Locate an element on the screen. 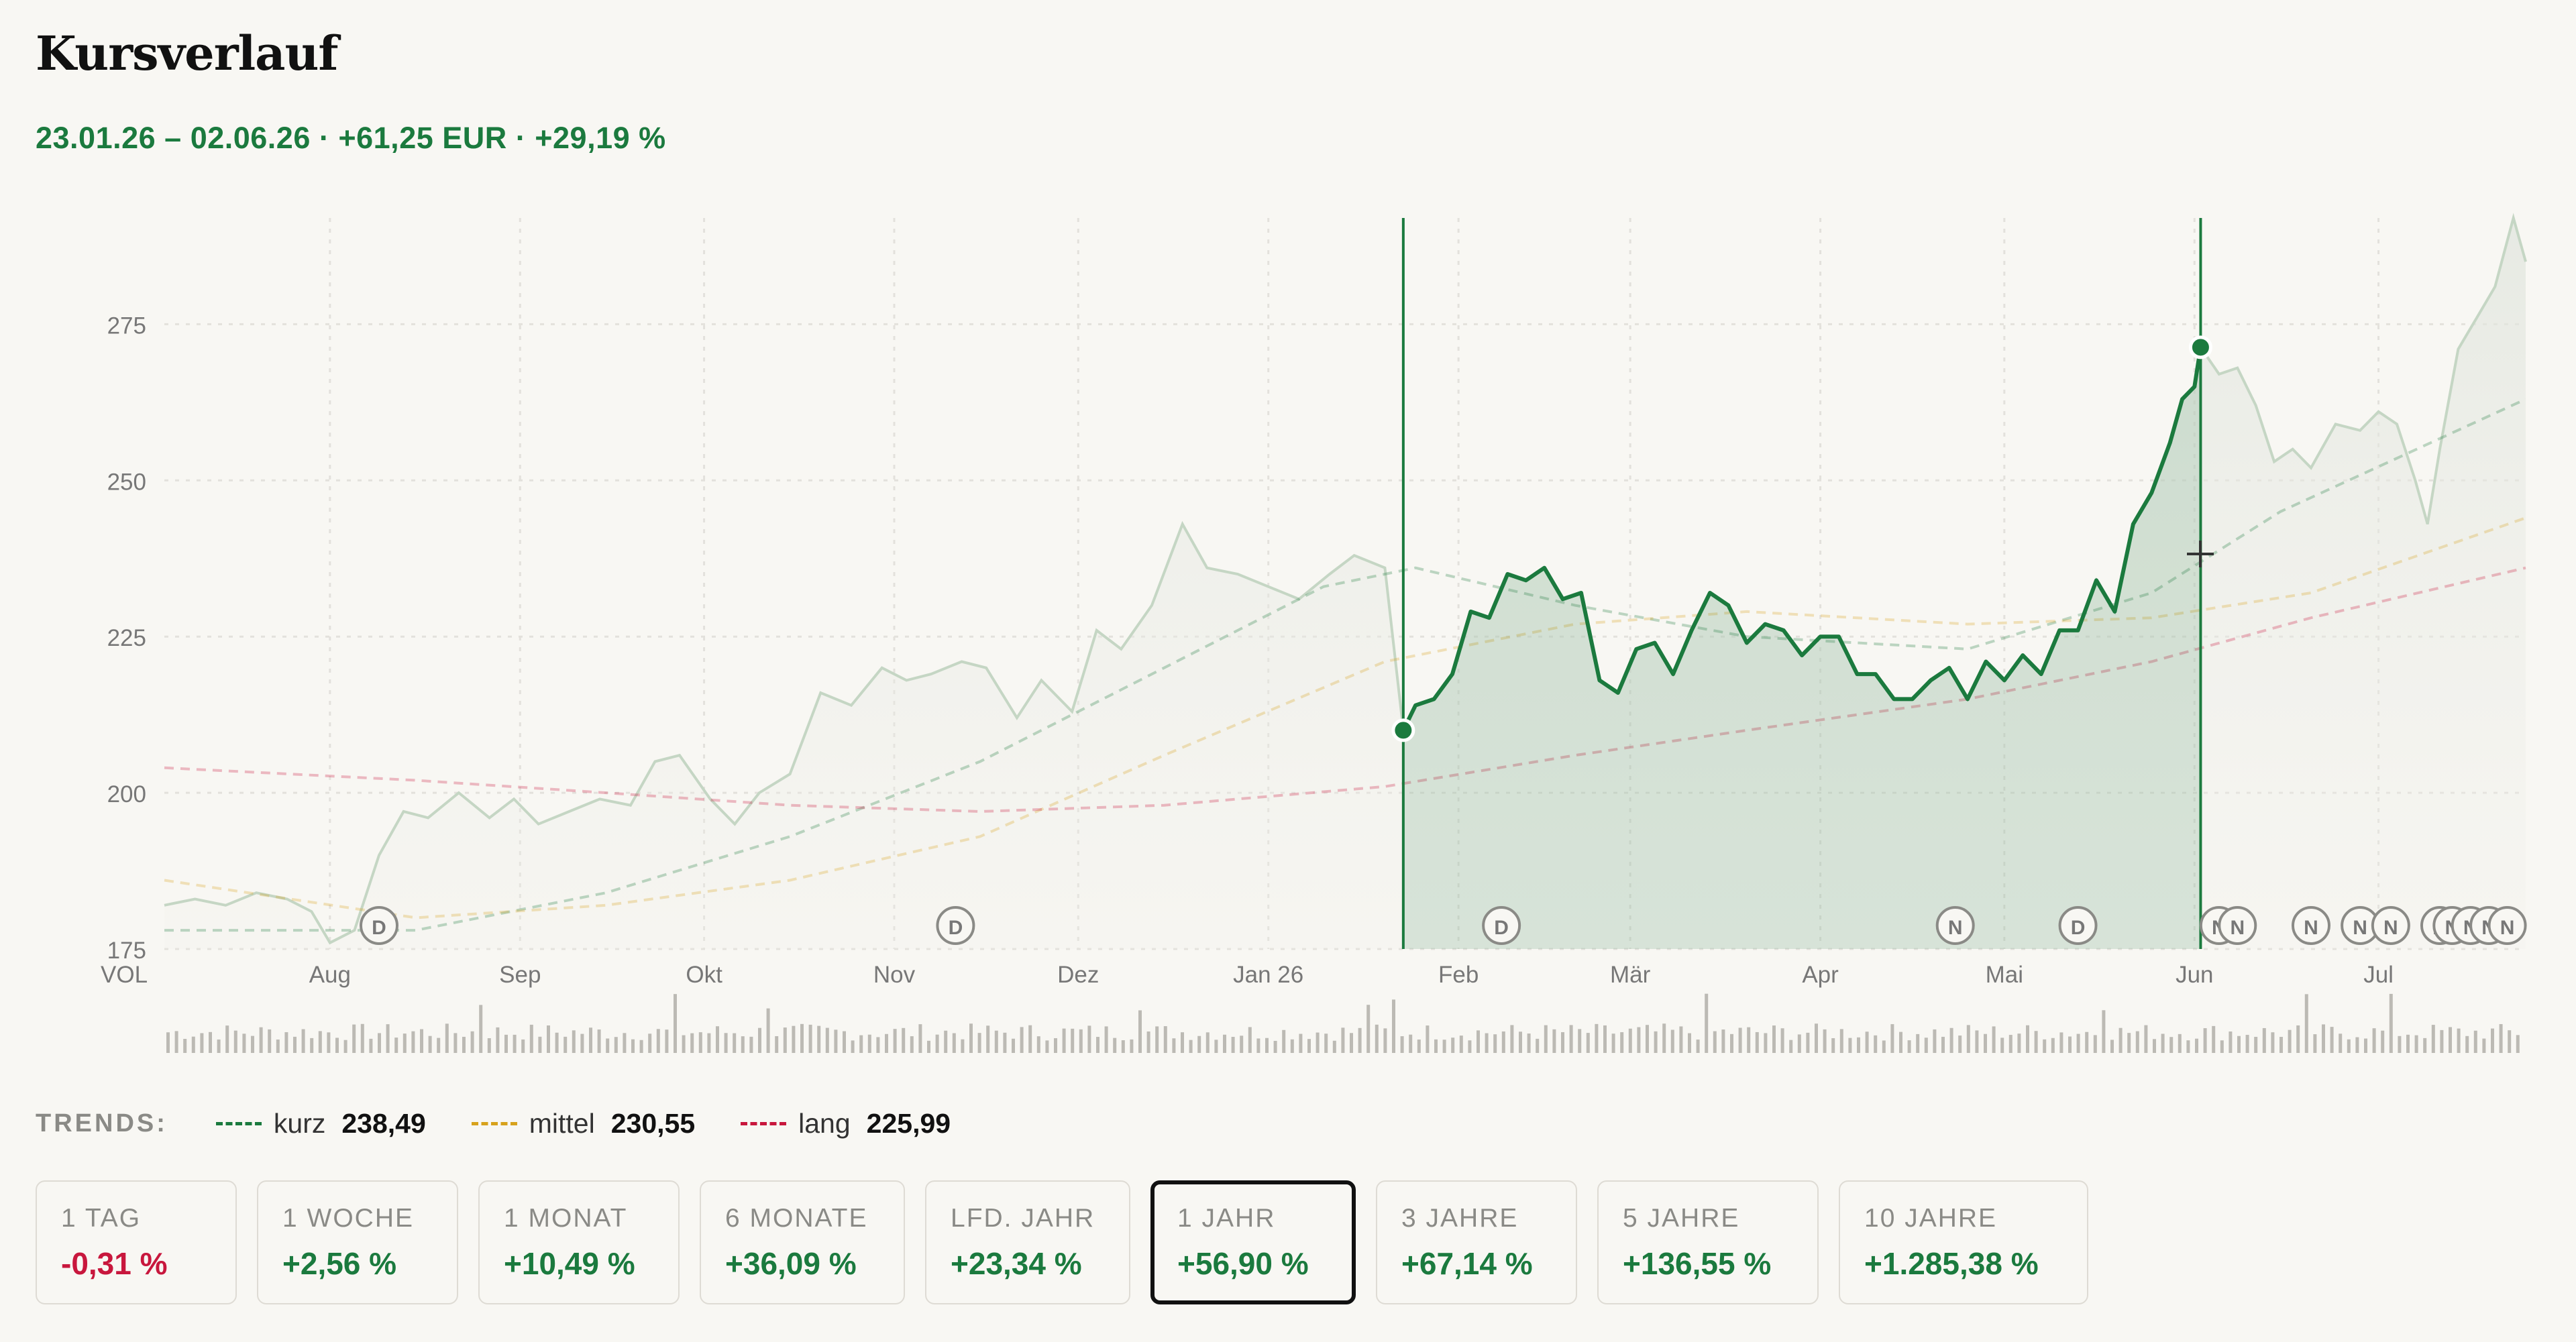  trend-lang: lang 225,99 is located at coordinates (846, 1123).